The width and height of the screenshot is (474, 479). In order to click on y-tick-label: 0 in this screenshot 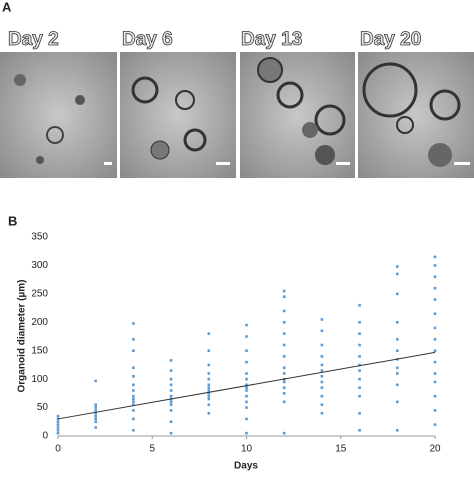, I will do `click(45, 436)`.